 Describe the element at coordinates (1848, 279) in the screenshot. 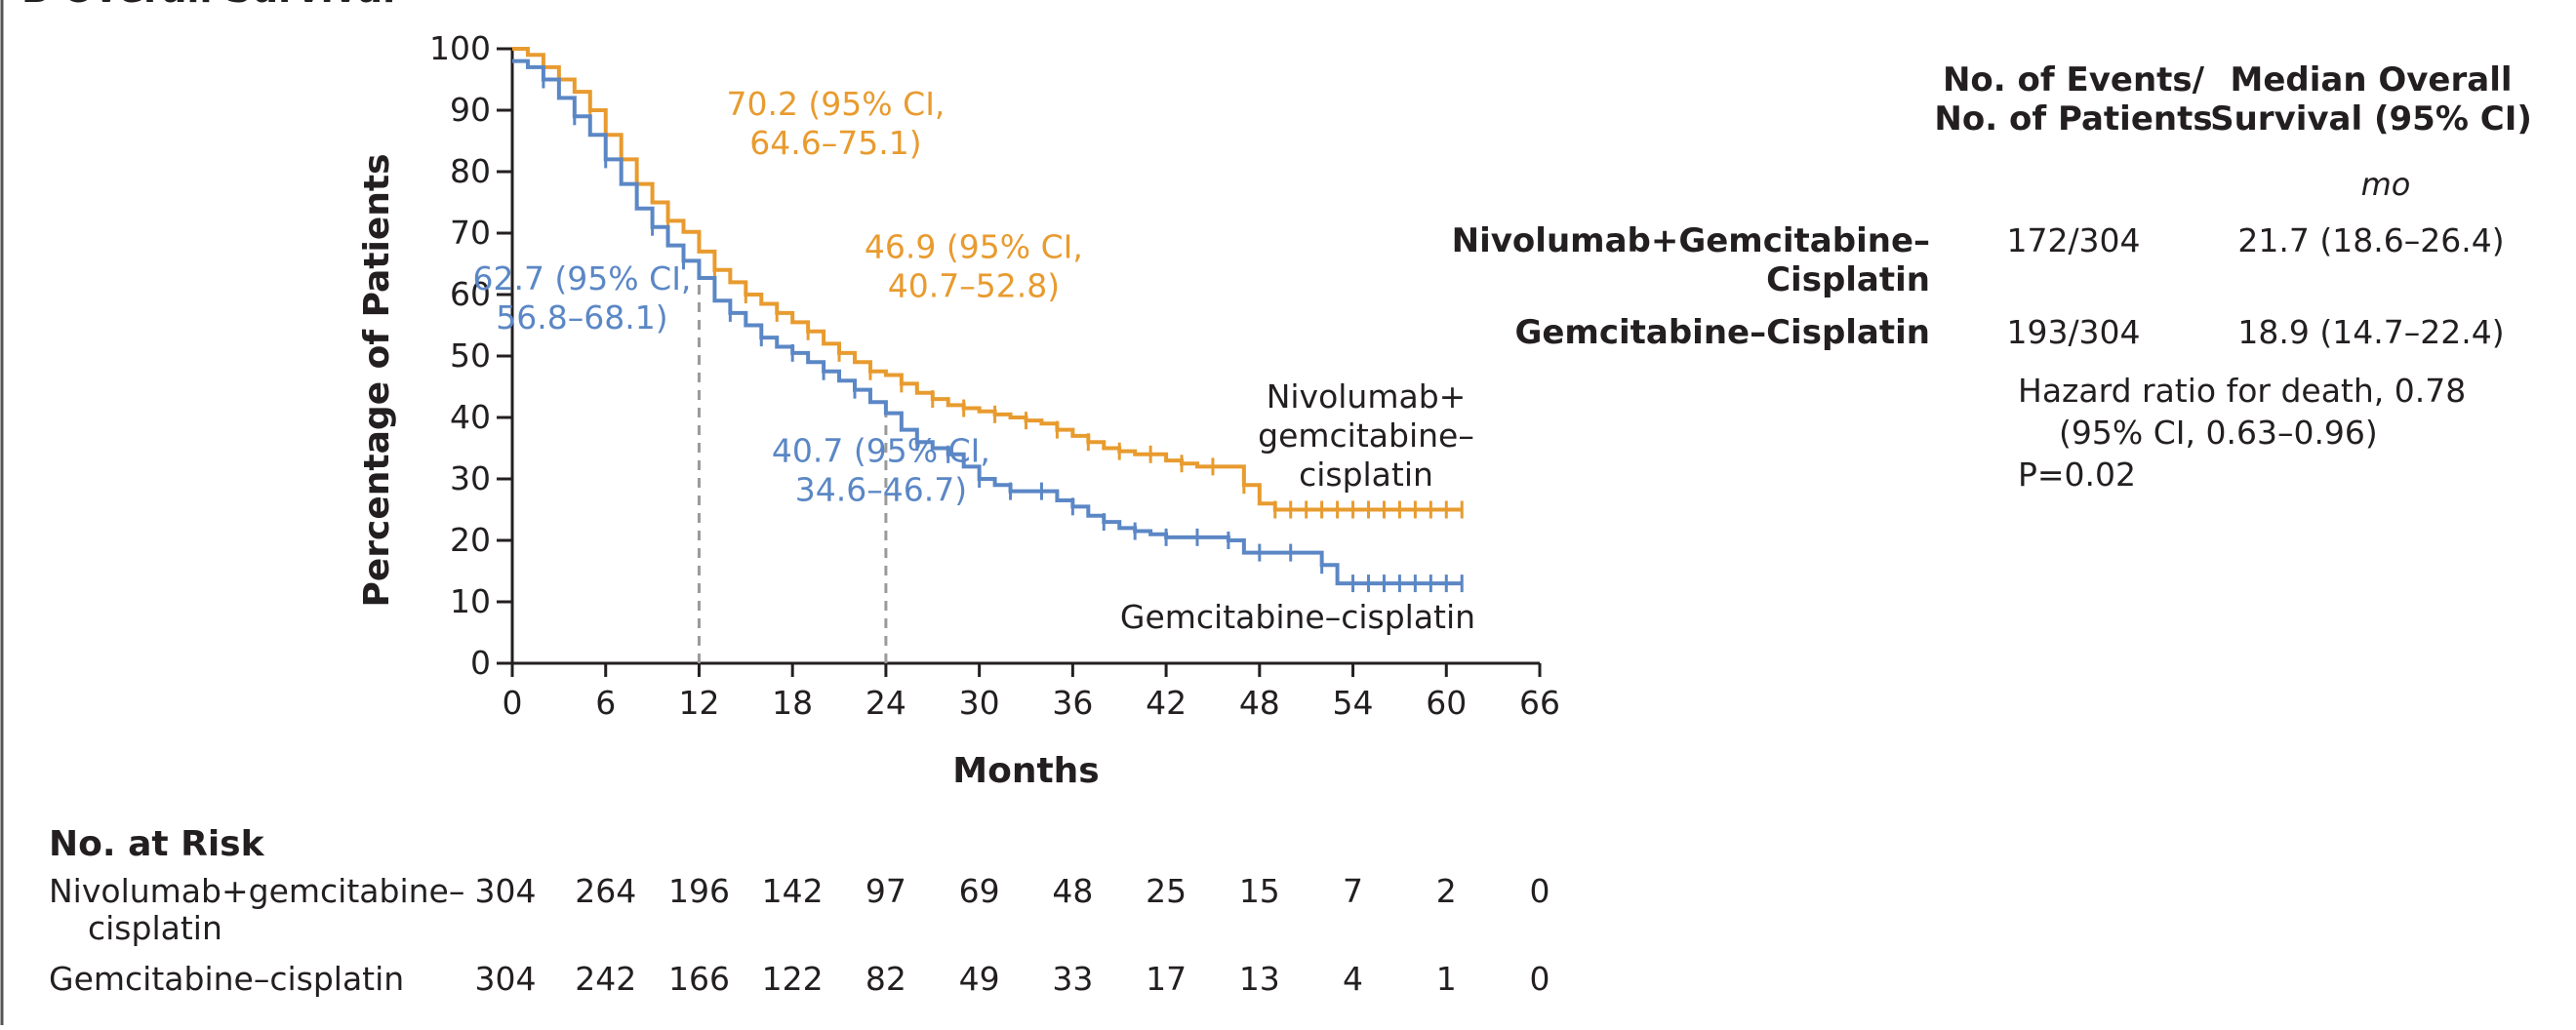

I see `summary-row-label: Cisplatin` at that location.